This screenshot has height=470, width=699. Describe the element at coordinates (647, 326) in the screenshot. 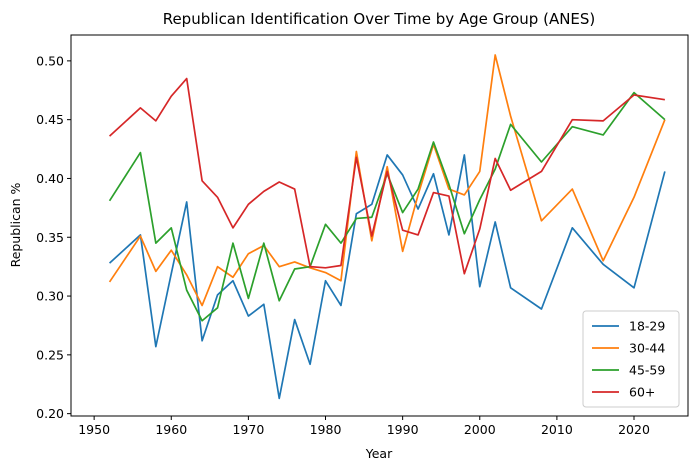

I see `legend-label-18-29: 18-29` at that location.